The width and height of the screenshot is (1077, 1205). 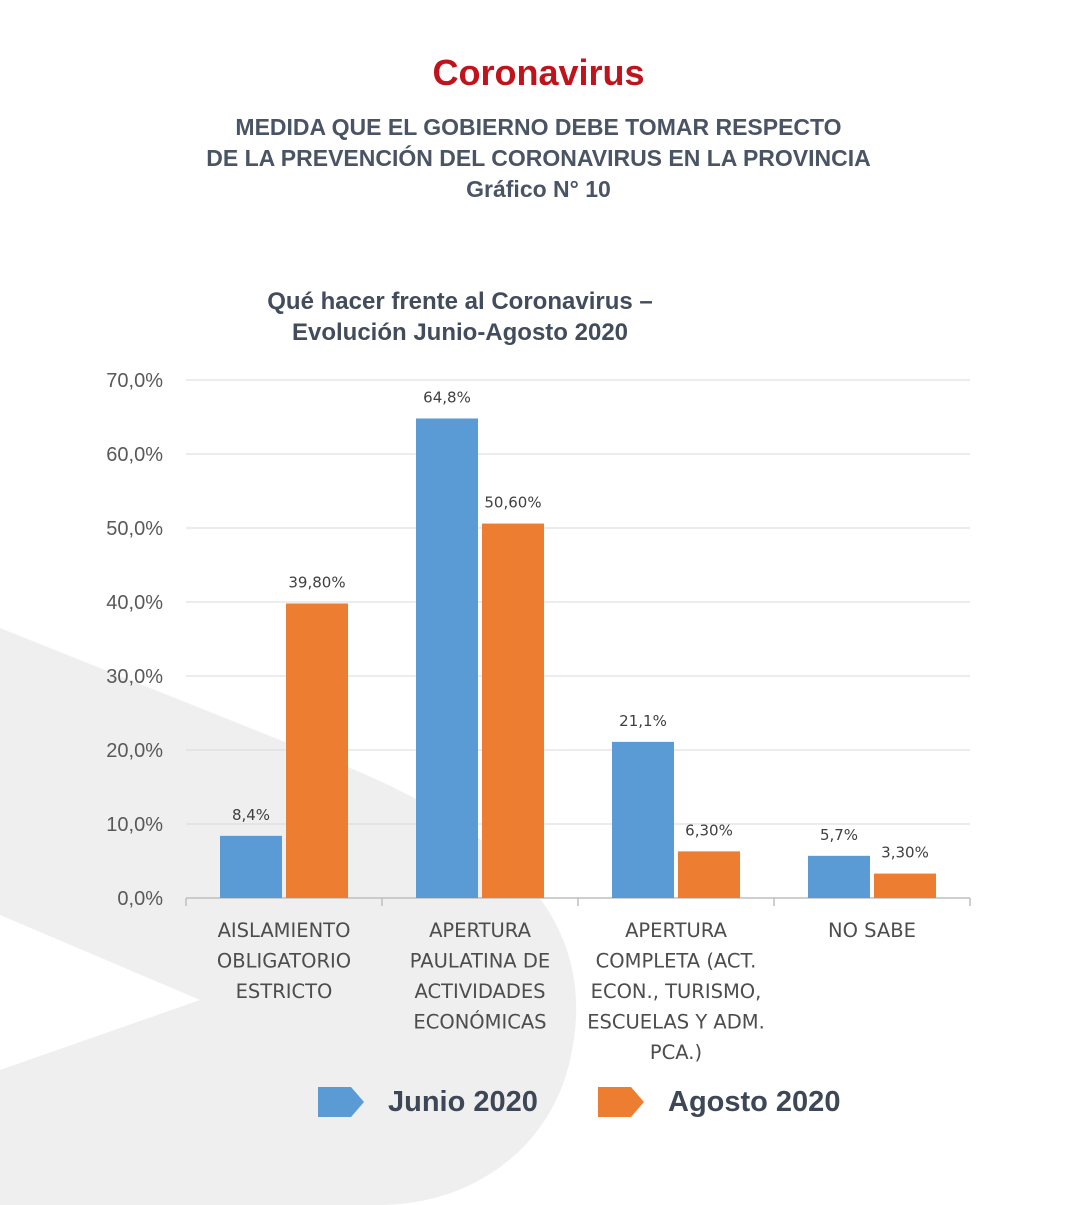 What do you see at coordinates (316, 582) in the screenshot?
I see `data-label: 39,80%` at bounding box center [316, 582].